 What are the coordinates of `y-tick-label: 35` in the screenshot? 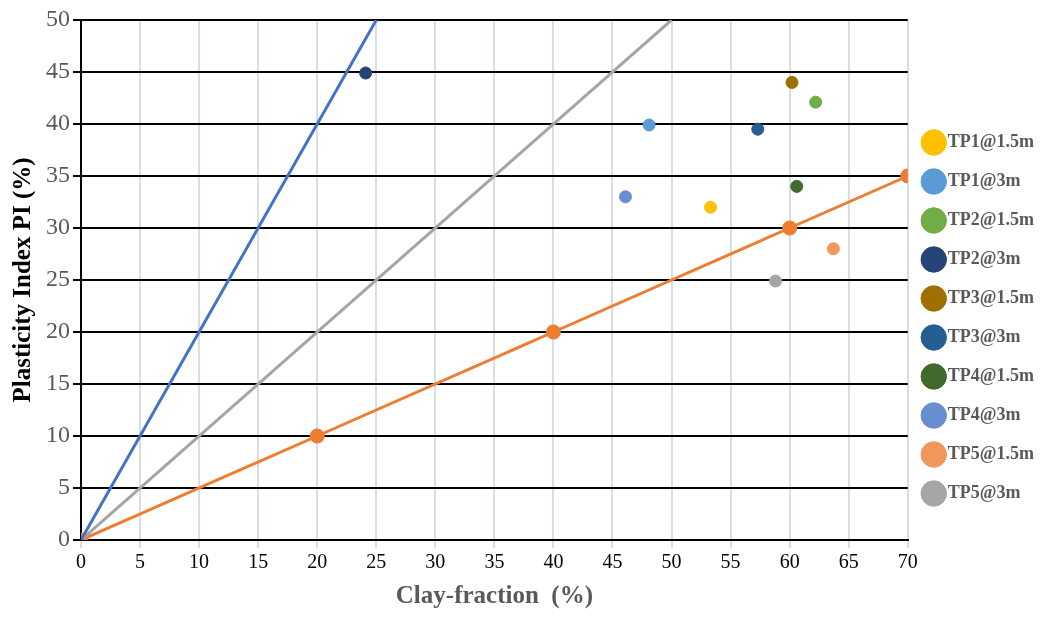 It's located at (58, 174).